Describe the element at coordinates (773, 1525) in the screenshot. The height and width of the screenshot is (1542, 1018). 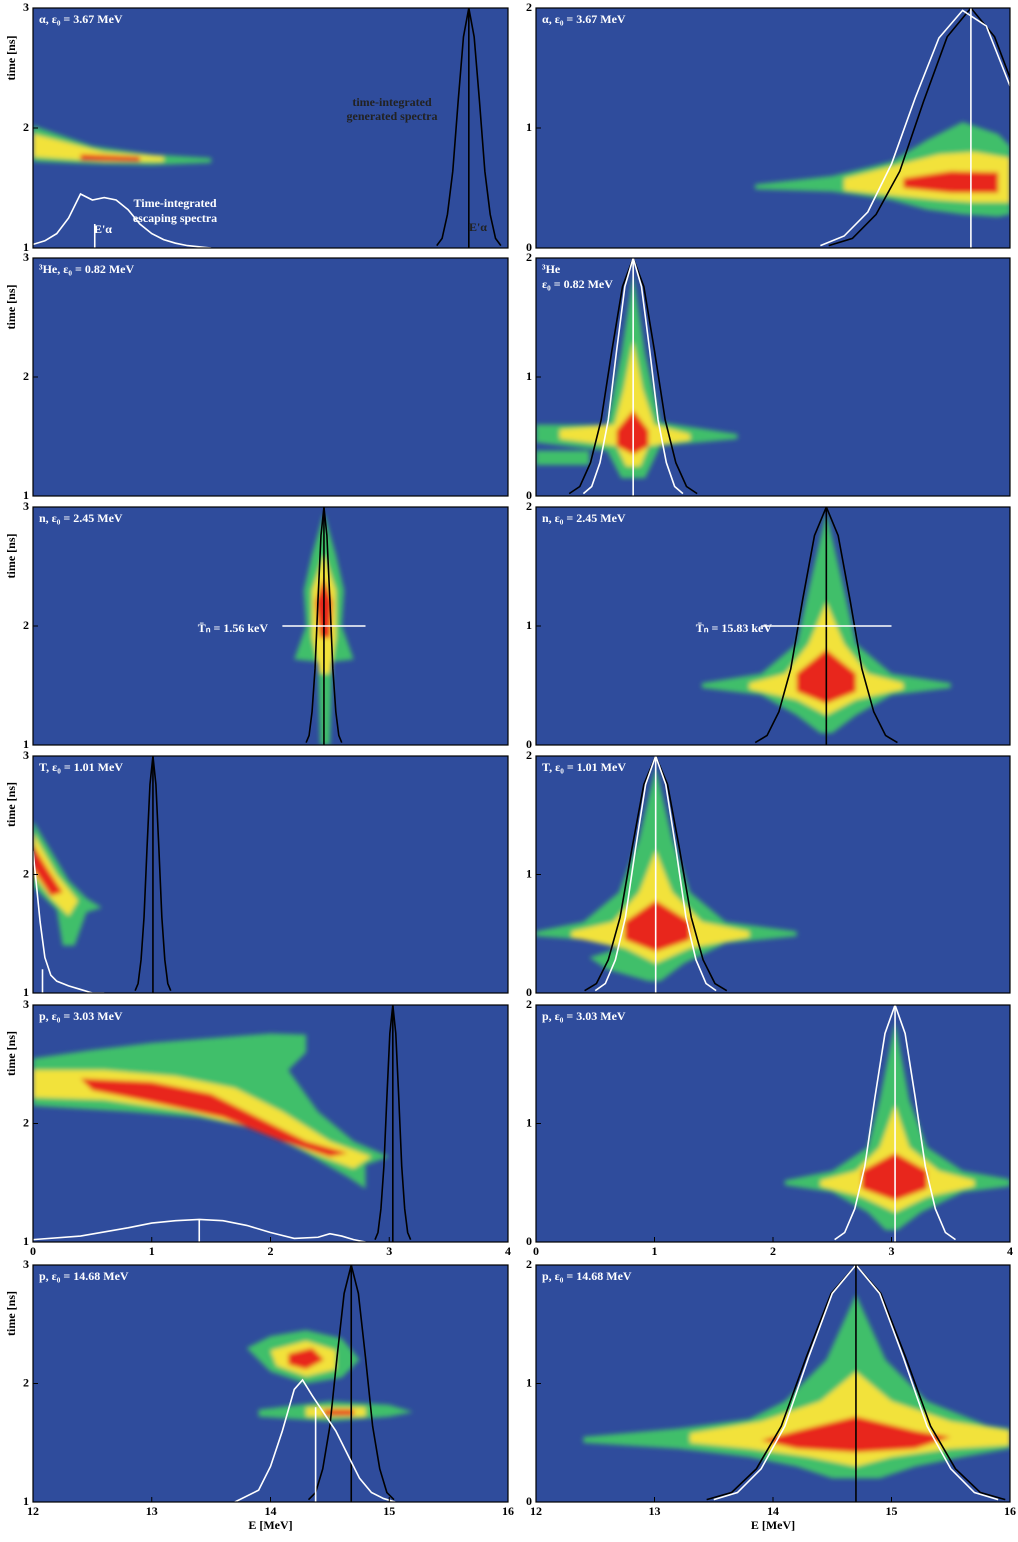
I see `x-axis-label: E [MeV]` at that location.